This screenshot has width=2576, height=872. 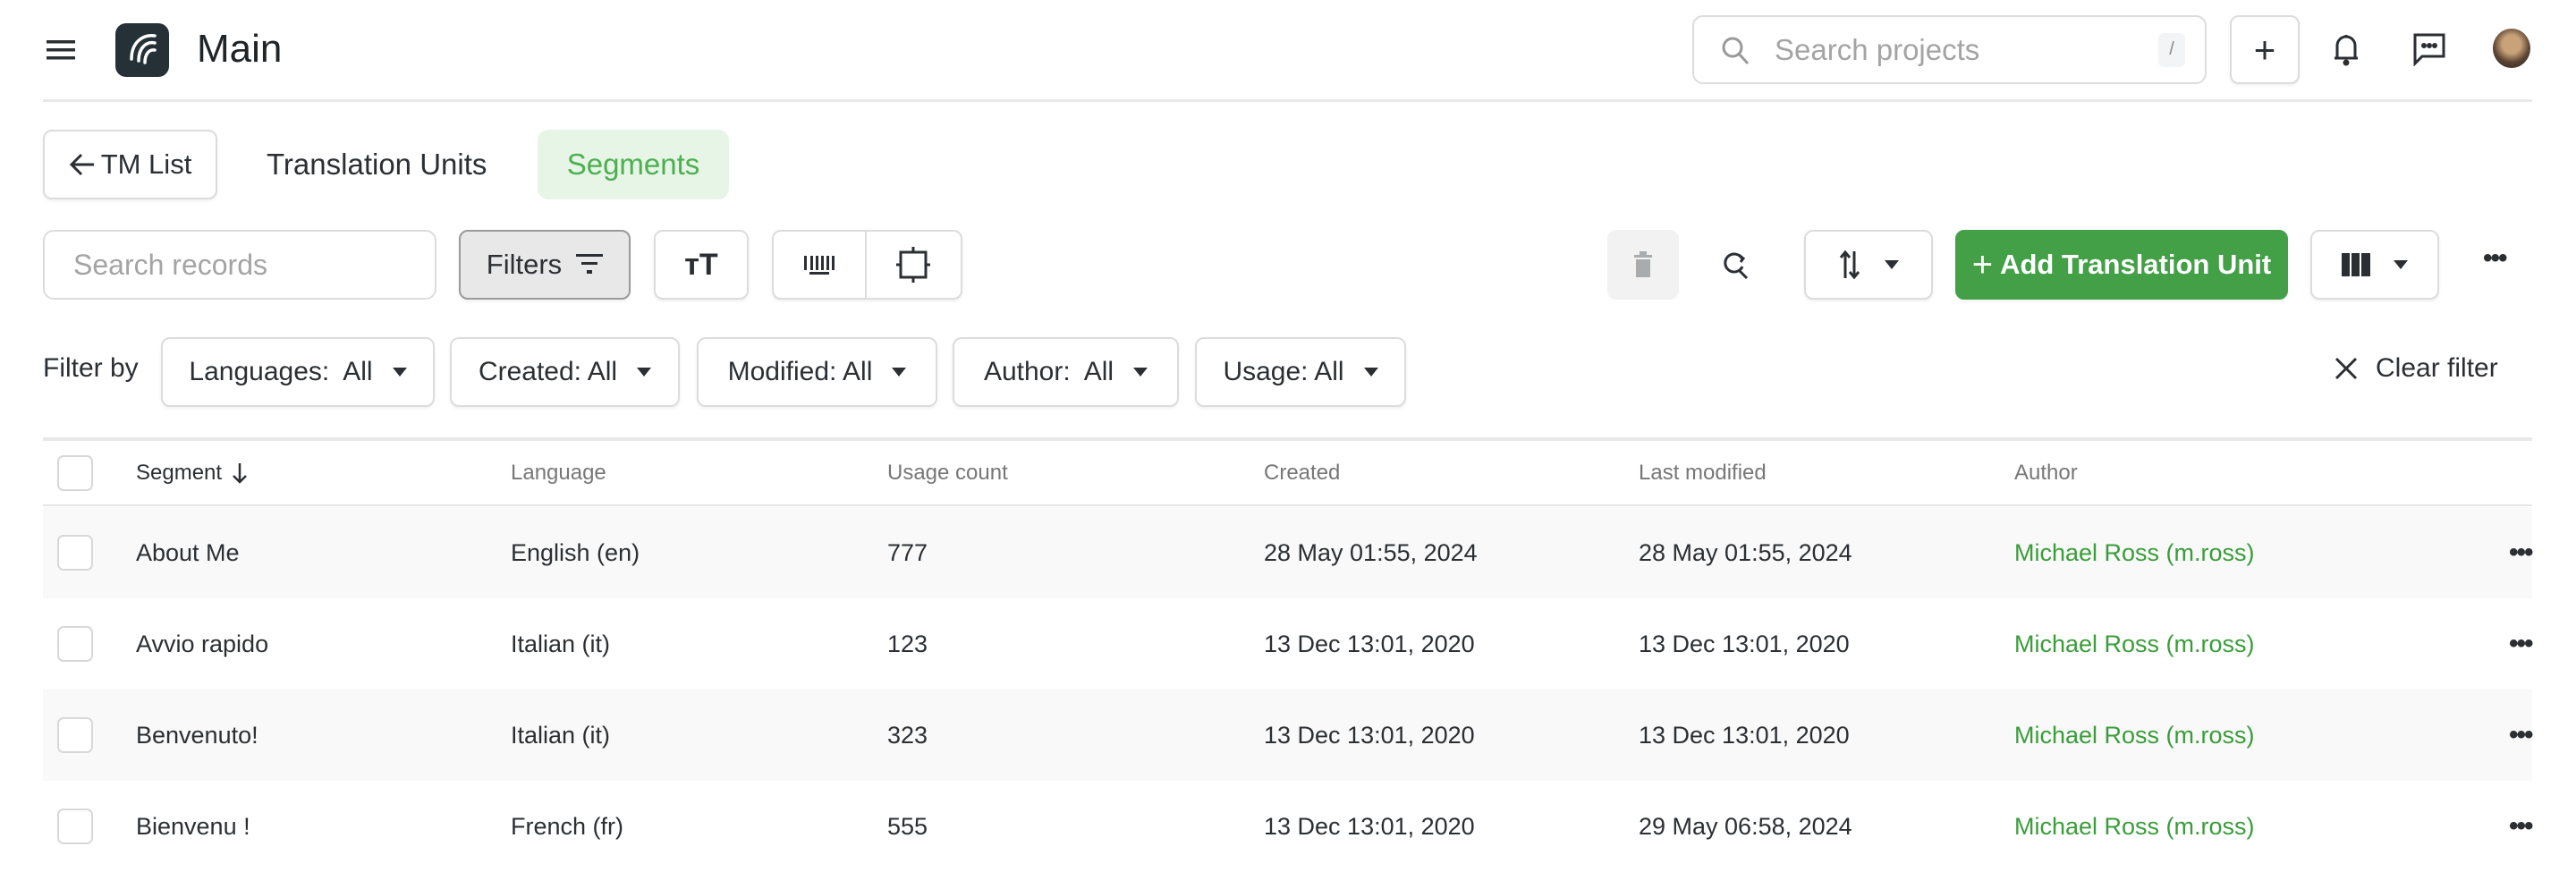 I want to click on text-size-button: ᴛT, so click(x=701, y=265).